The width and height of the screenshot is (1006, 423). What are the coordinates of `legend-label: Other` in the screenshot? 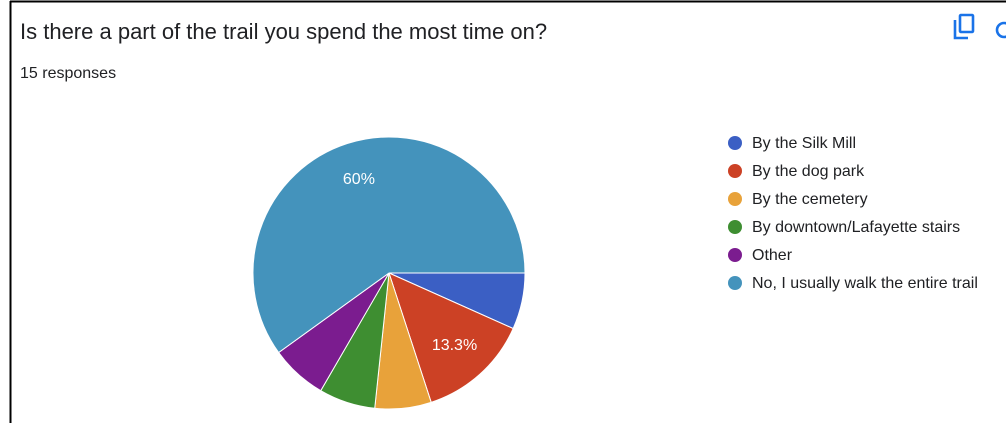 It's located at (772, 255).